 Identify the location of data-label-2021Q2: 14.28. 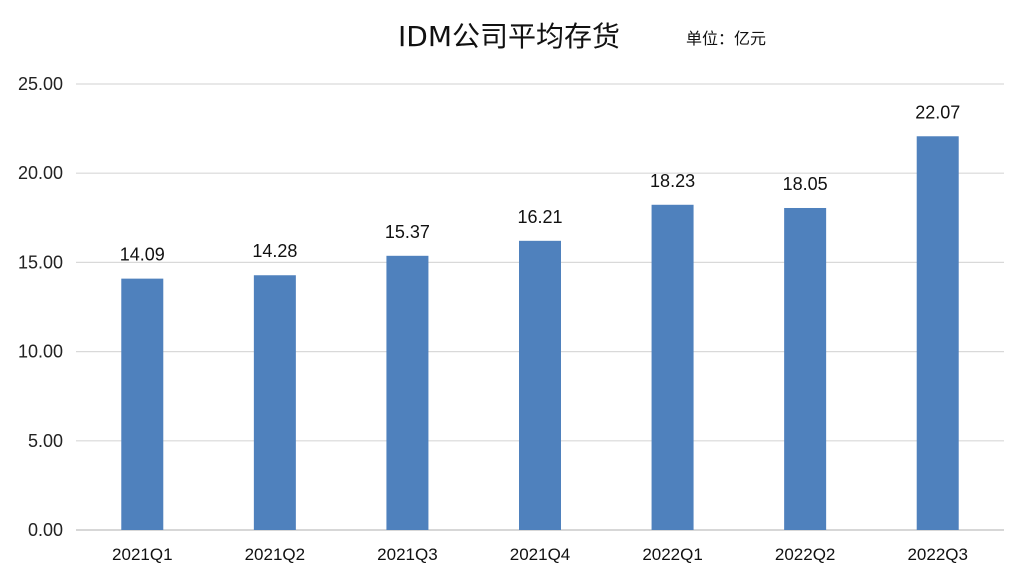
(274, 251).